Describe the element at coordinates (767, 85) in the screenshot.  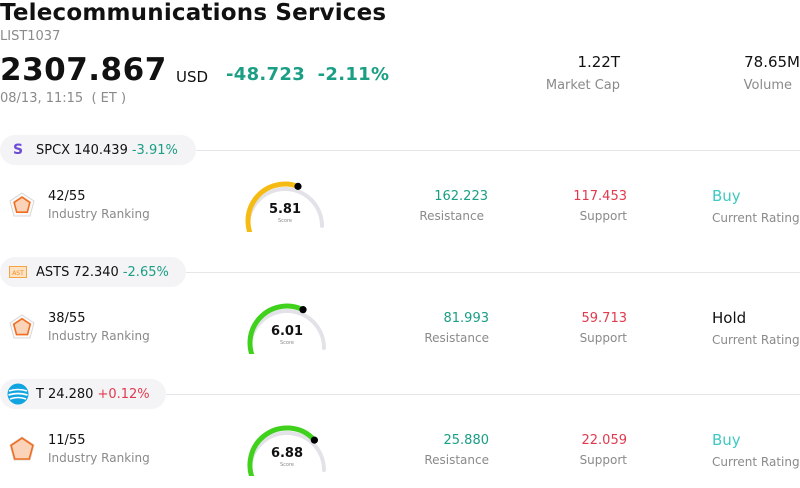
I see `volume-label: Volume` at that location.